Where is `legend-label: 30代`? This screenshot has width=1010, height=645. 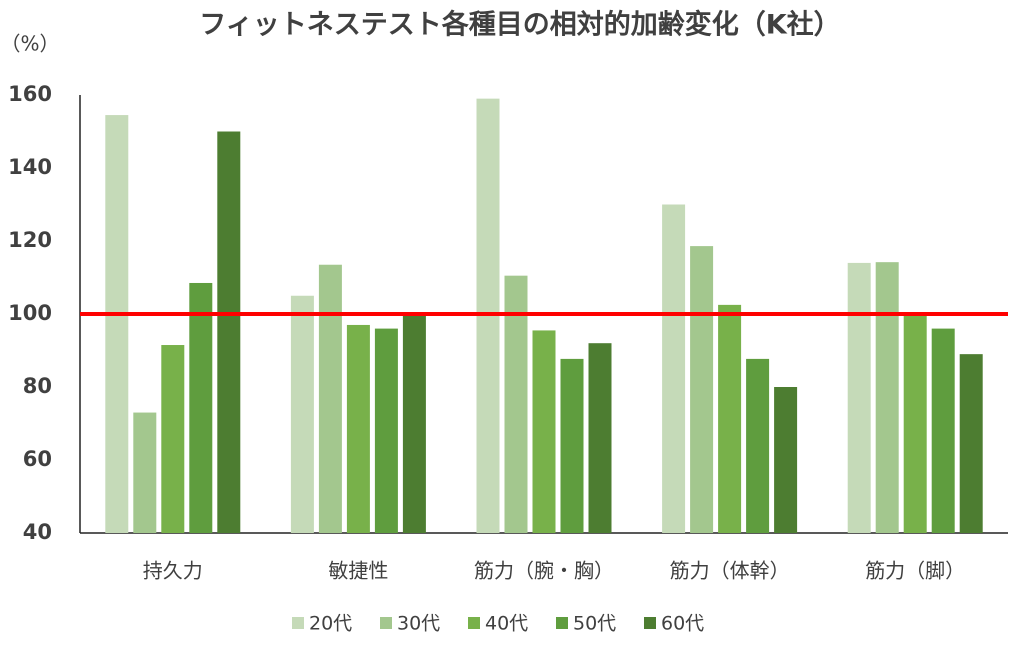
legend-label: 30代 is located at coordinates (418, 624).